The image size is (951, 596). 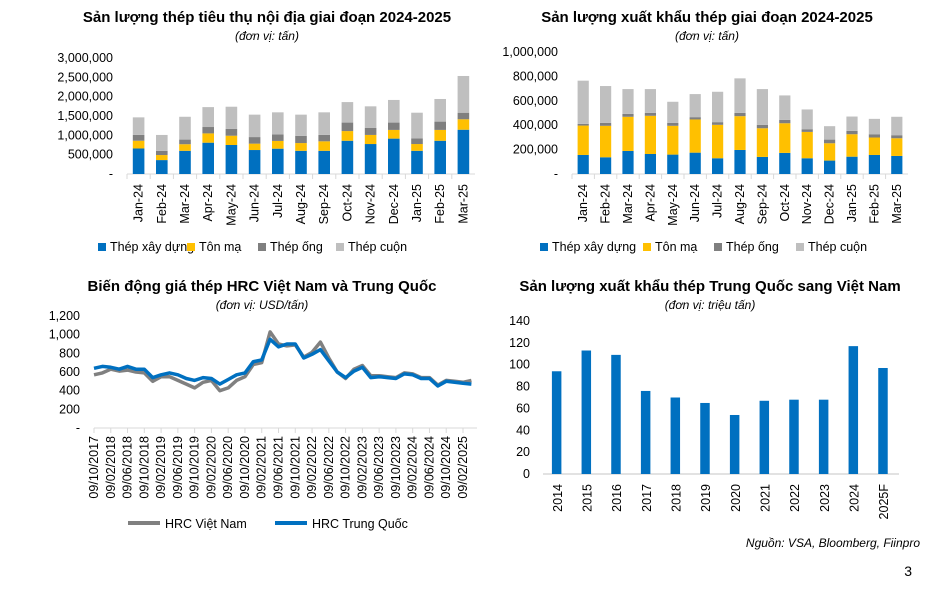 I want to click on legend-label: Tôn mạ, so click(x=220, y=247).